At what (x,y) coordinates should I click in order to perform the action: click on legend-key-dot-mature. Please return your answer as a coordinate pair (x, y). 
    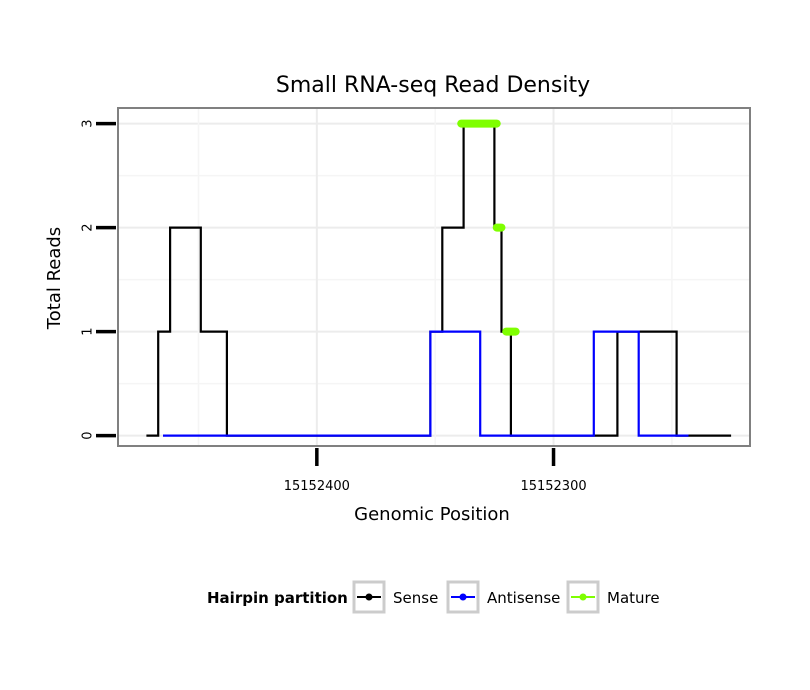
    Looking at the image, I should click on (583, 597).